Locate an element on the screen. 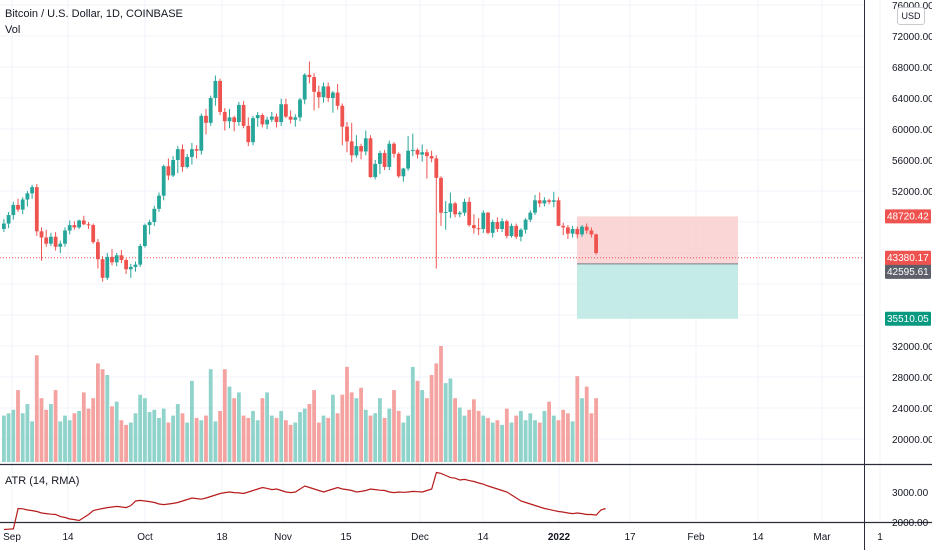 This screenshot has width=932, height=555. price-tick-label: 56000.00 is located at coordinates (912, 161).